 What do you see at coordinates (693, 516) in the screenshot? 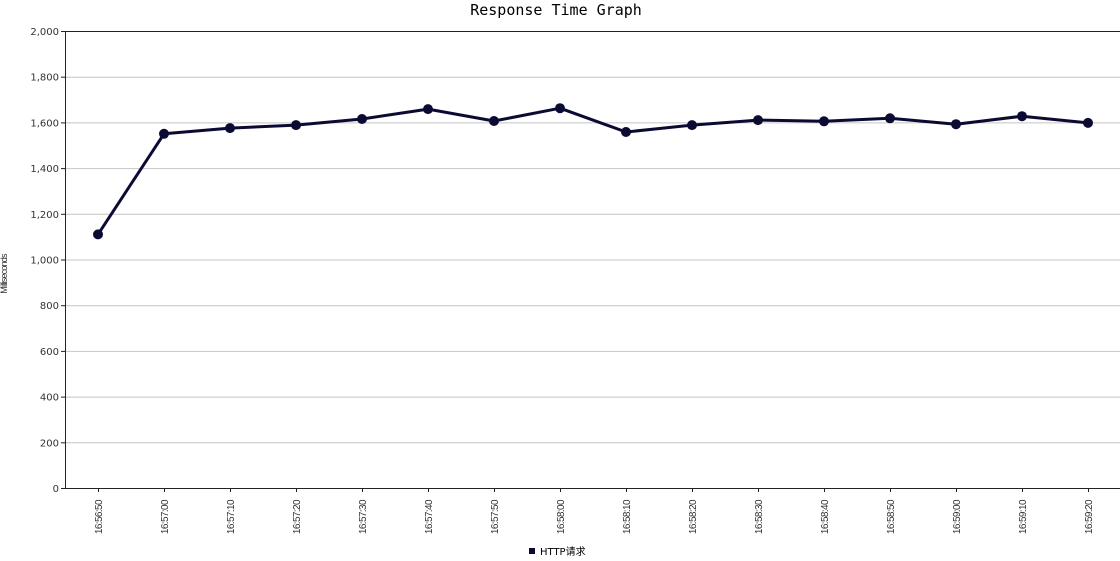
I see `x-tick-label: 16:58:20` at bounding box center [693, 516].